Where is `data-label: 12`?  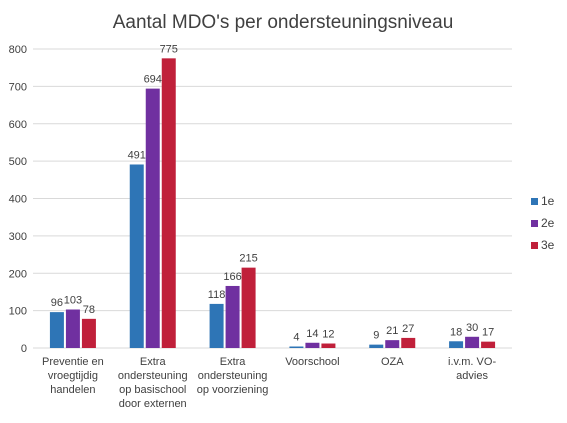
data-label: 12 is located at coordinates (328, 335).